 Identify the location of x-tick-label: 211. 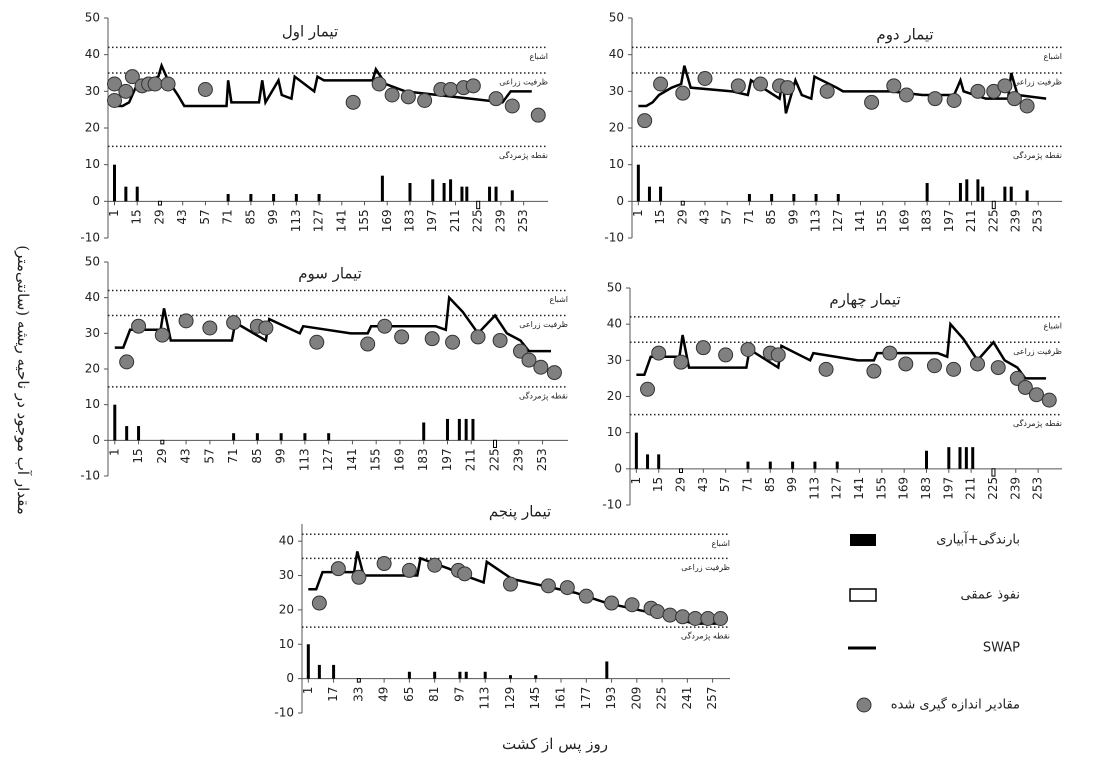
(455, 220).